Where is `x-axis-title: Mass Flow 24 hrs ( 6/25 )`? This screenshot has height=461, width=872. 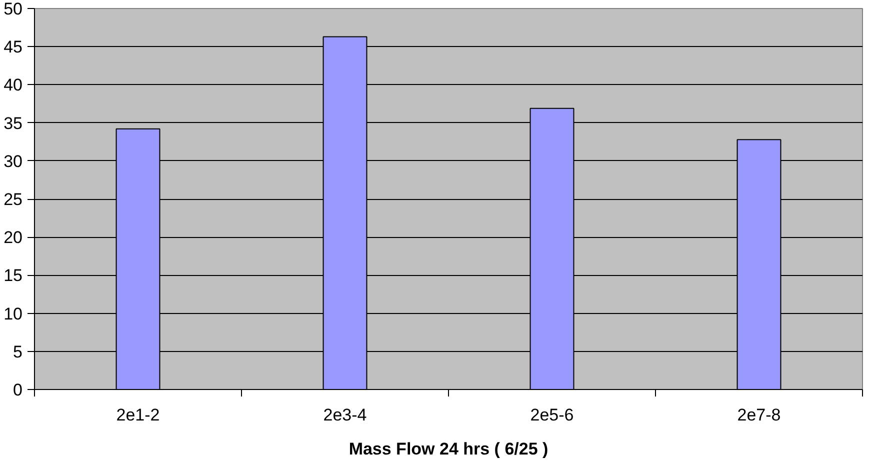 x-axis-title: Mass Flow 24 hrs ( 6/25 ) is located at coordinates (448, 449).